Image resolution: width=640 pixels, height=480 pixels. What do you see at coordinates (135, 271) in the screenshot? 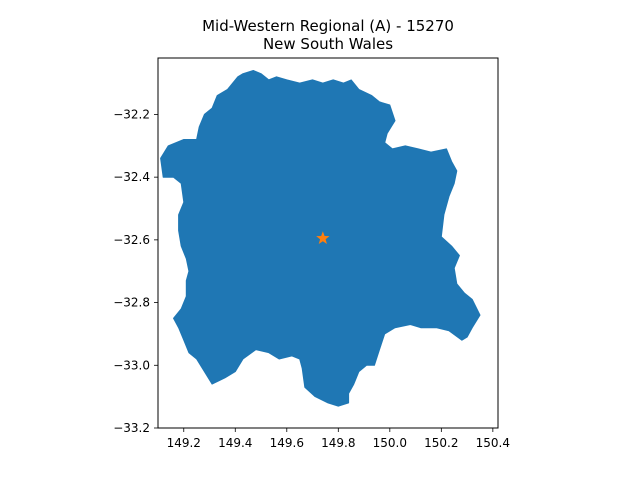
I see `y-axis: −32.2 −32.4 −32.6 −32.8 −33.0 −33.2` at bounding box center [135, 271].